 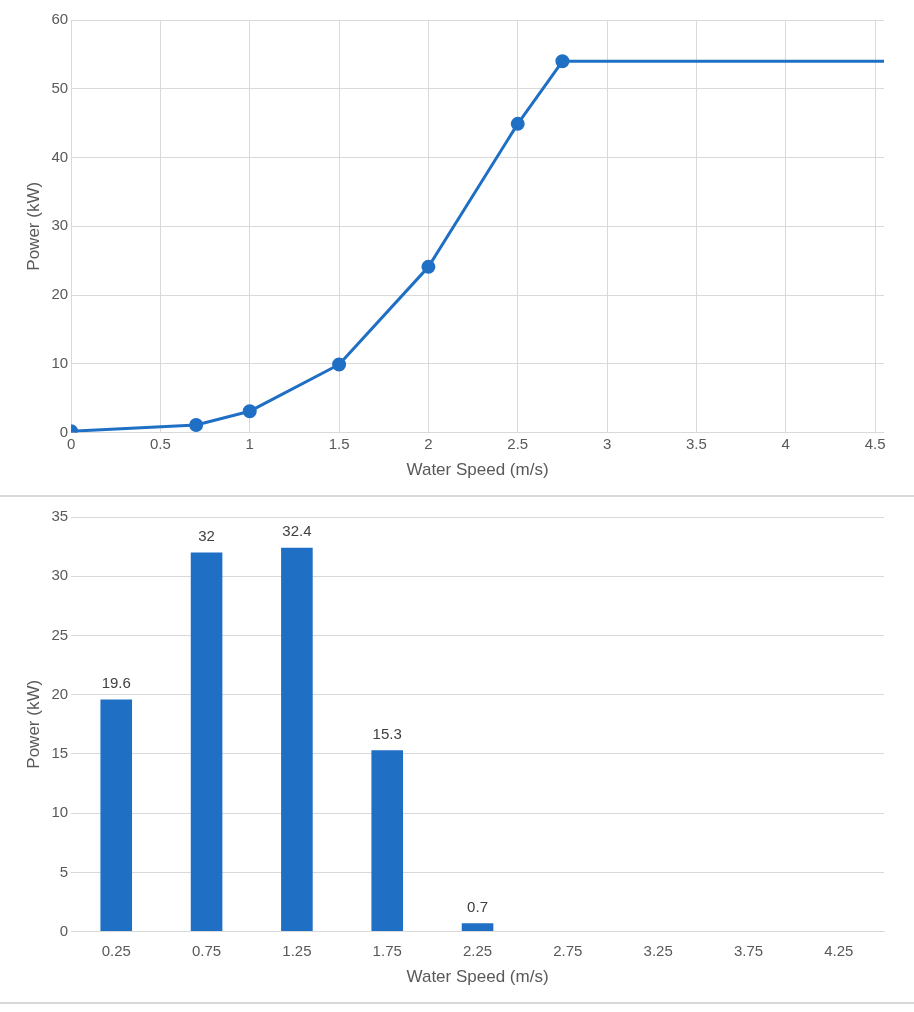 What do you see at coordinates (387, 950) in the screenshot?
I see `x-tick-label: 1.75` at bounding box center [387, 950].